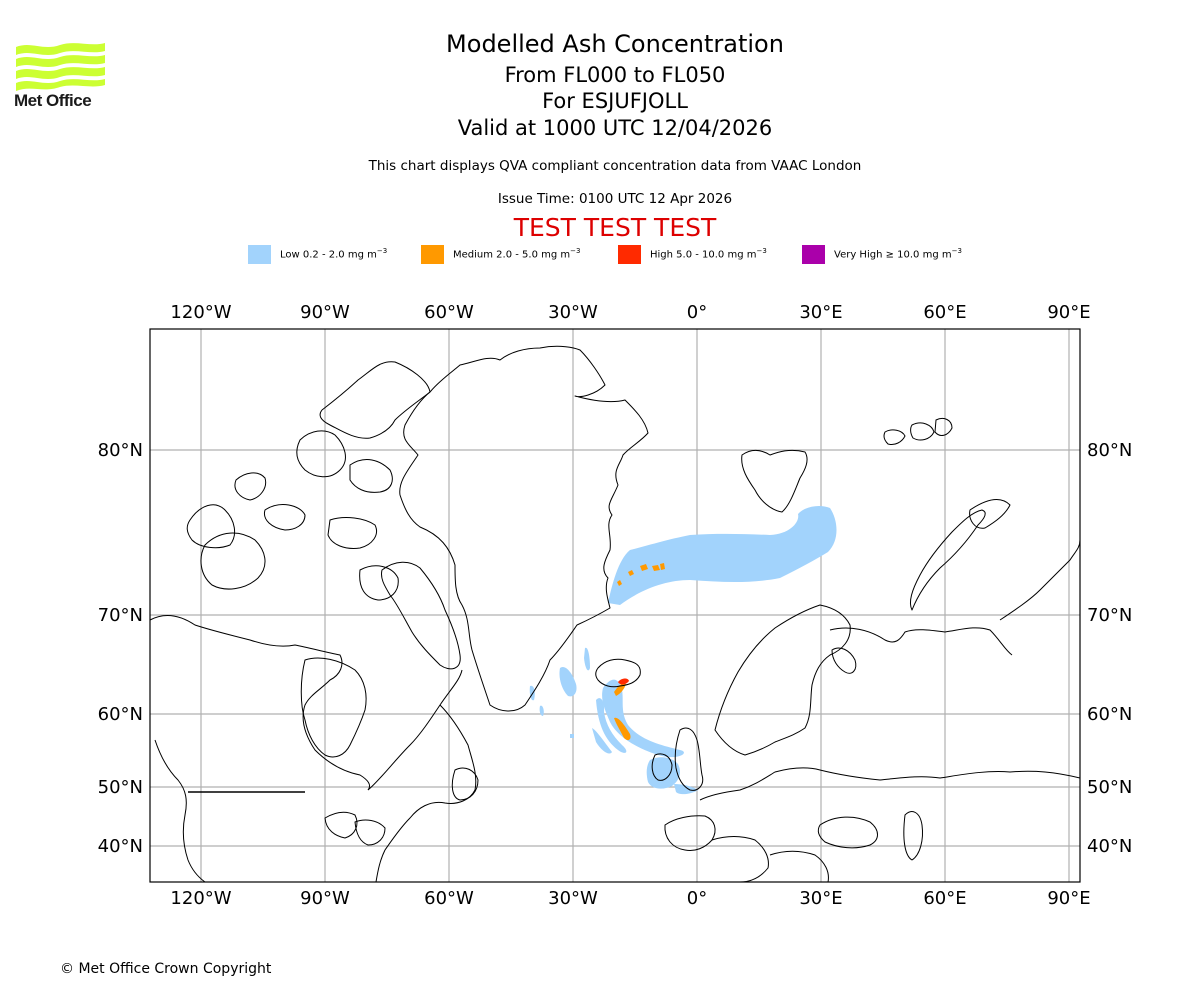 This screenshot has width=1200, height=1000. What do you see at coordinates (615, 227) in the screenshot?
I see `test-banner: TEST TEST TEST` at bounding box center [615, 227].